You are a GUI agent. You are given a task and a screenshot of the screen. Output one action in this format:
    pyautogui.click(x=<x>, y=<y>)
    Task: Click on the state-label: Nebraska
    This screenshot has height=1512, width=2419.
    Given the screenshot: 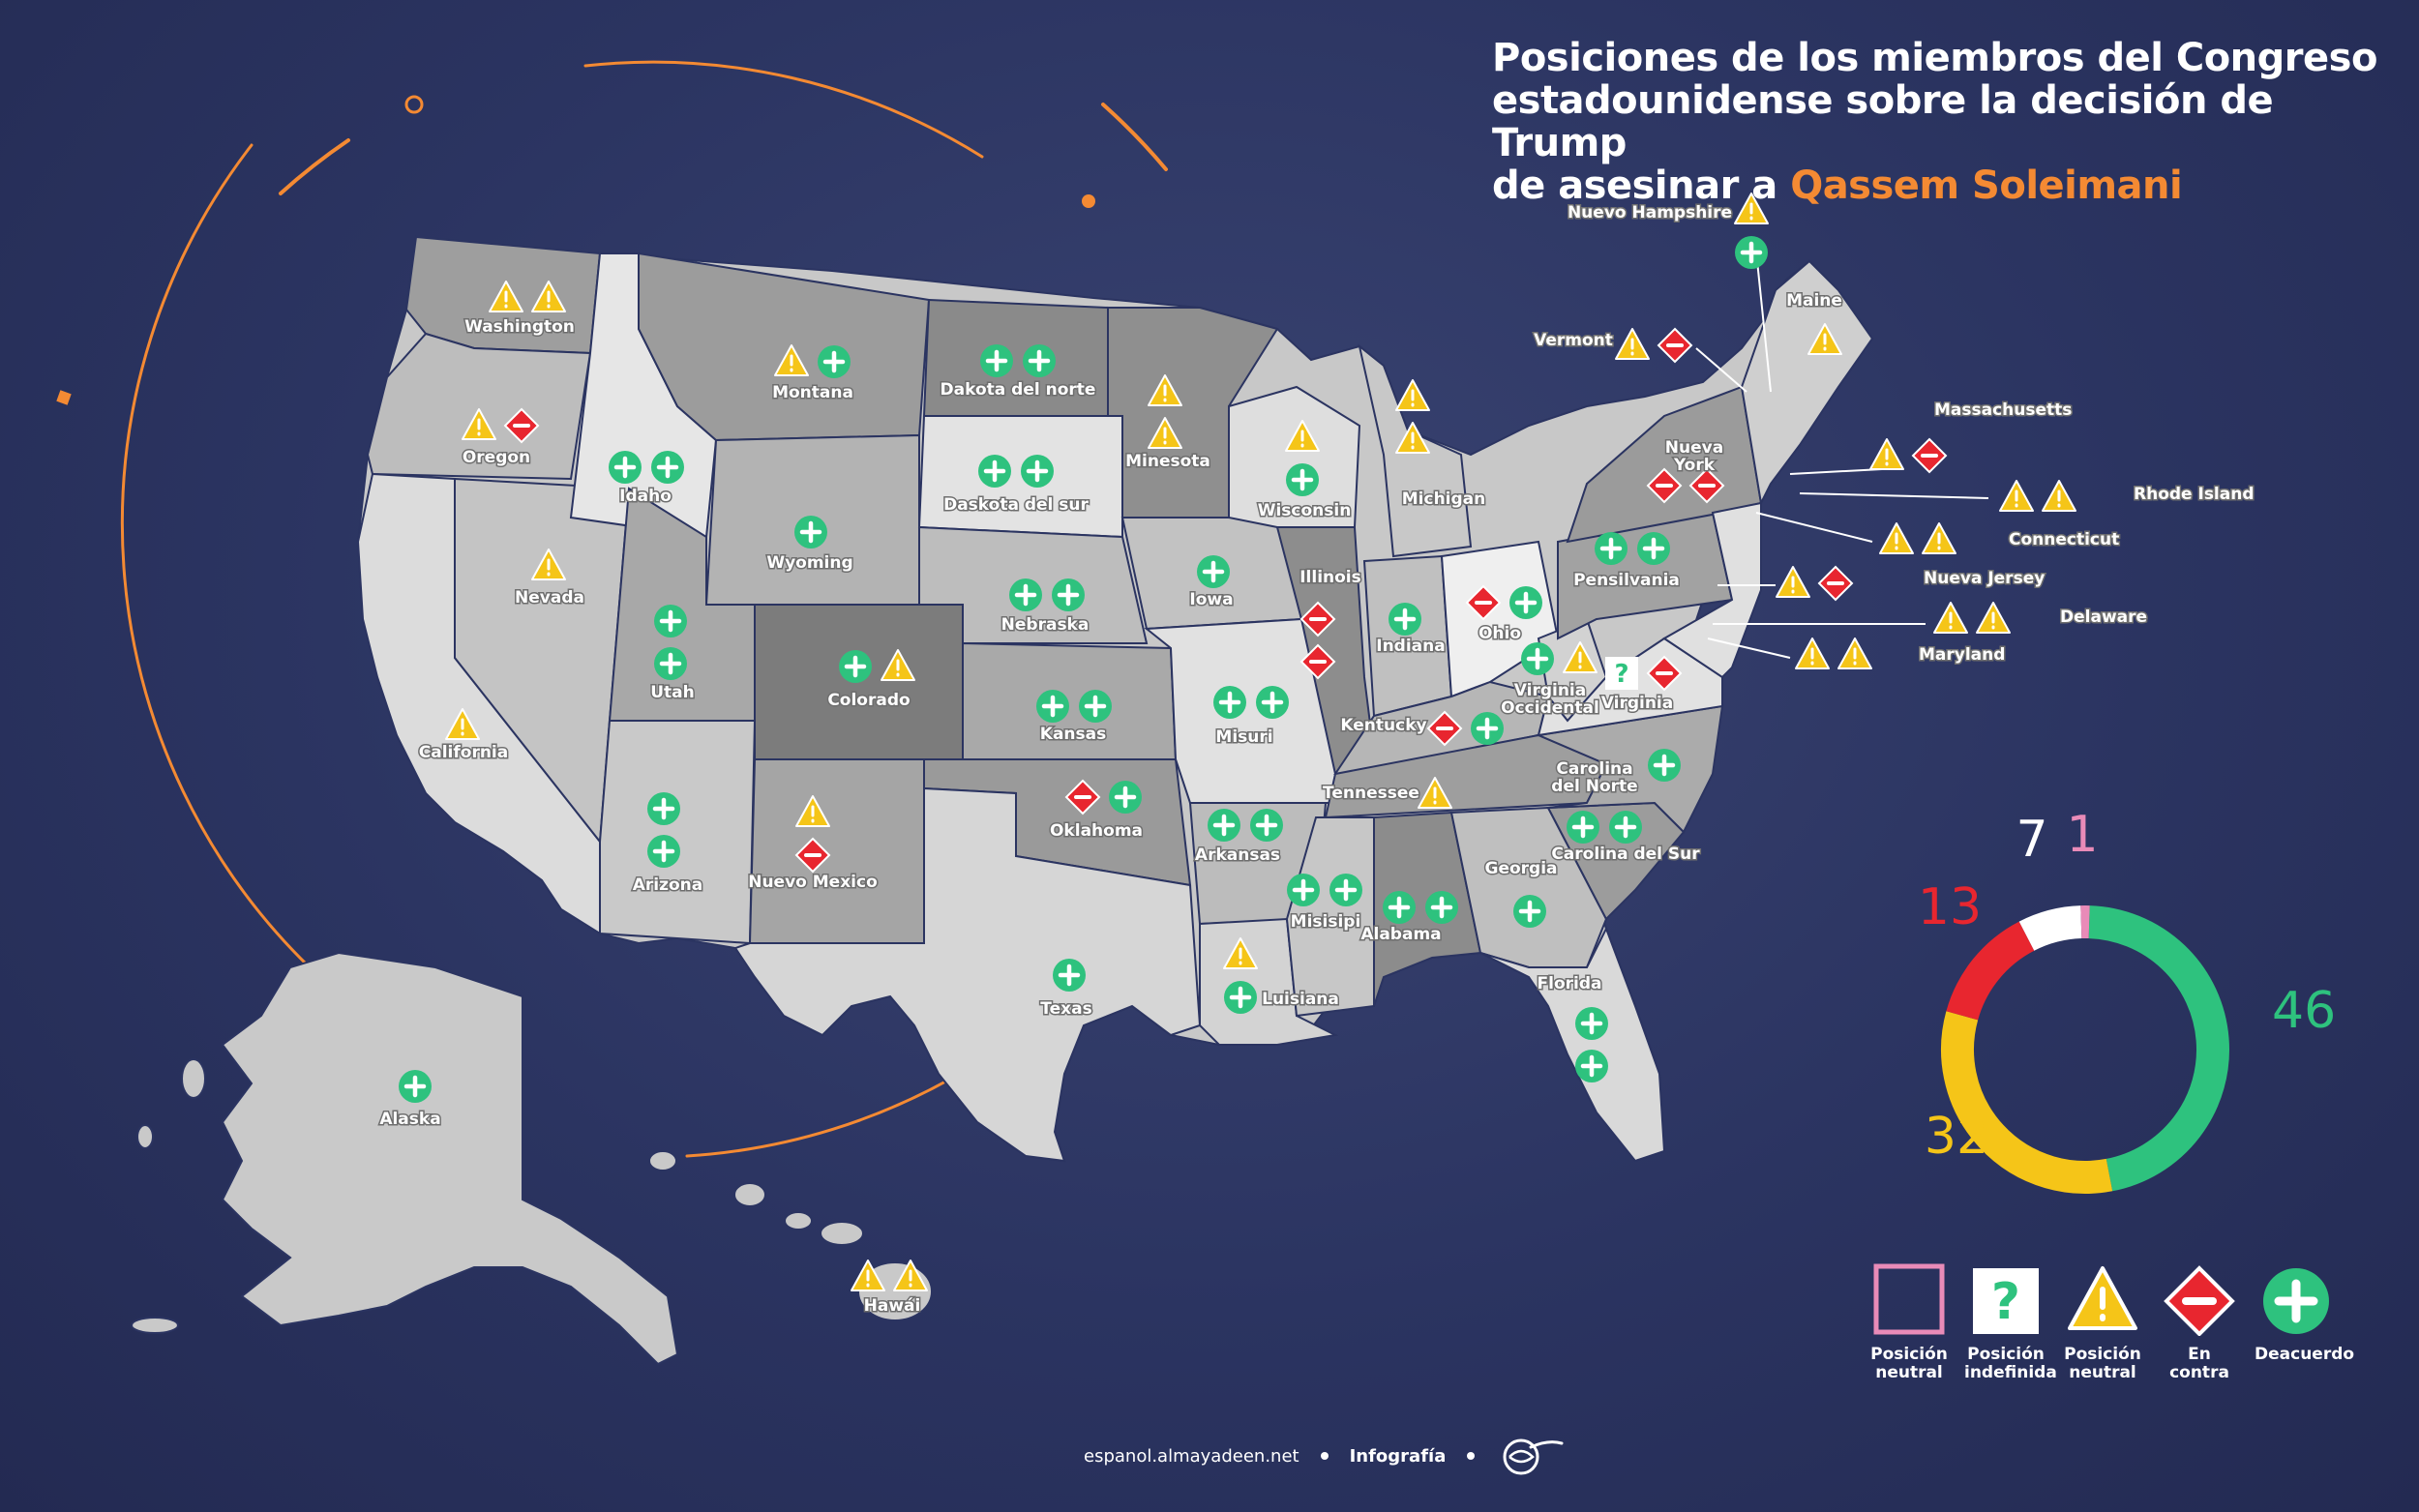 What is the action you would take?
    pyautogui.click(x=1045, y=625)
    